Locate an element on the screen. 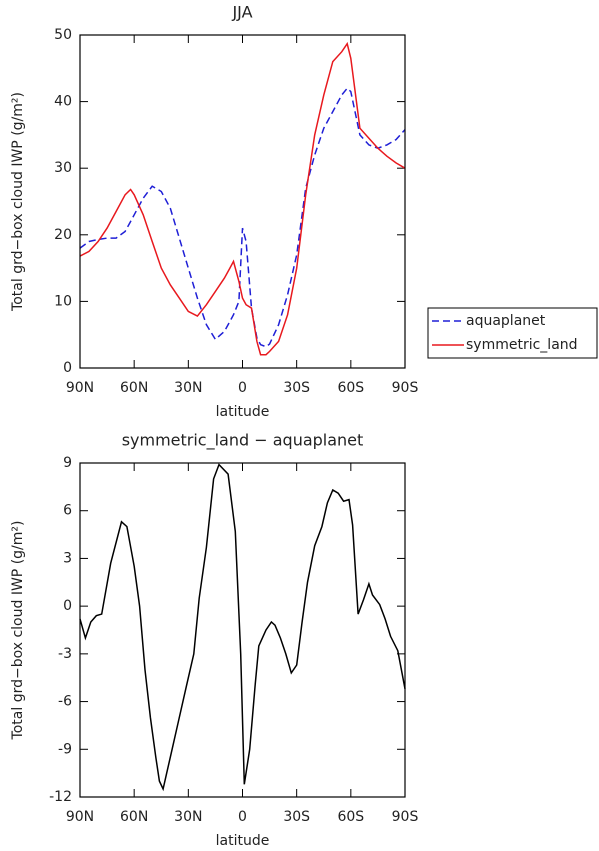 Image resolution: width=599 pixels, height=851 pixels. y-tick-label: -3 is located at coordinates (65, 654).